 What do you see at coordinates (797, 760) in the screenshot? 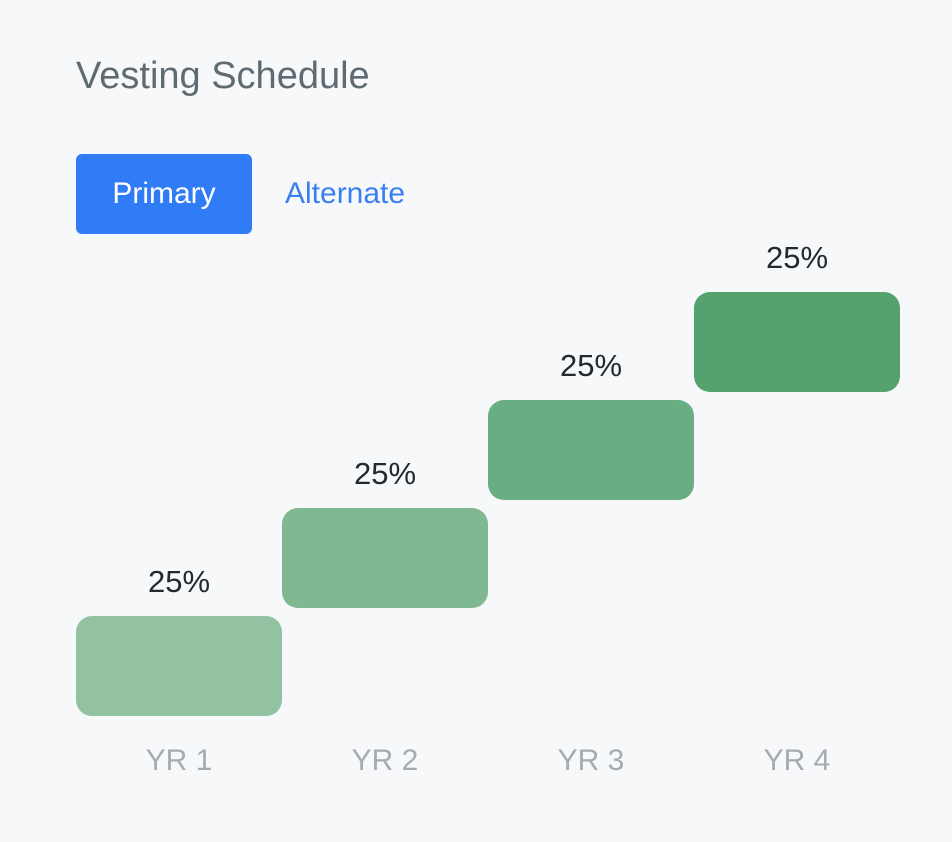
I see `x-tick-label: YR 4` at bounding box center [797, 760].